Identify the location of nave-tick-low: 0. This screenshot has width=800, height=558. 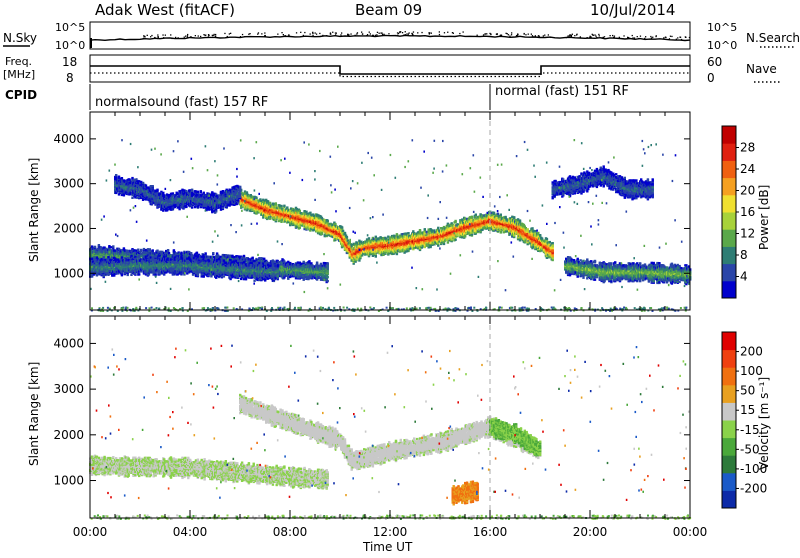
(711, 78).